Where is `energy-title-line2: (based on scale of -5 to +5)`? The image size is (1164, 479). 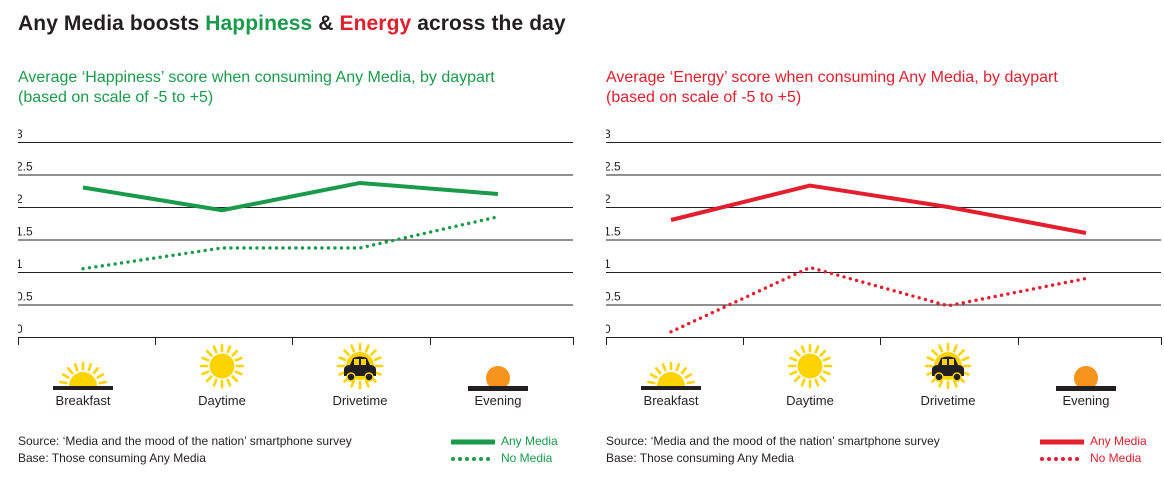
energy-title-line2: (based on scale of -5 to +5) is located at coordinates (704, 97).